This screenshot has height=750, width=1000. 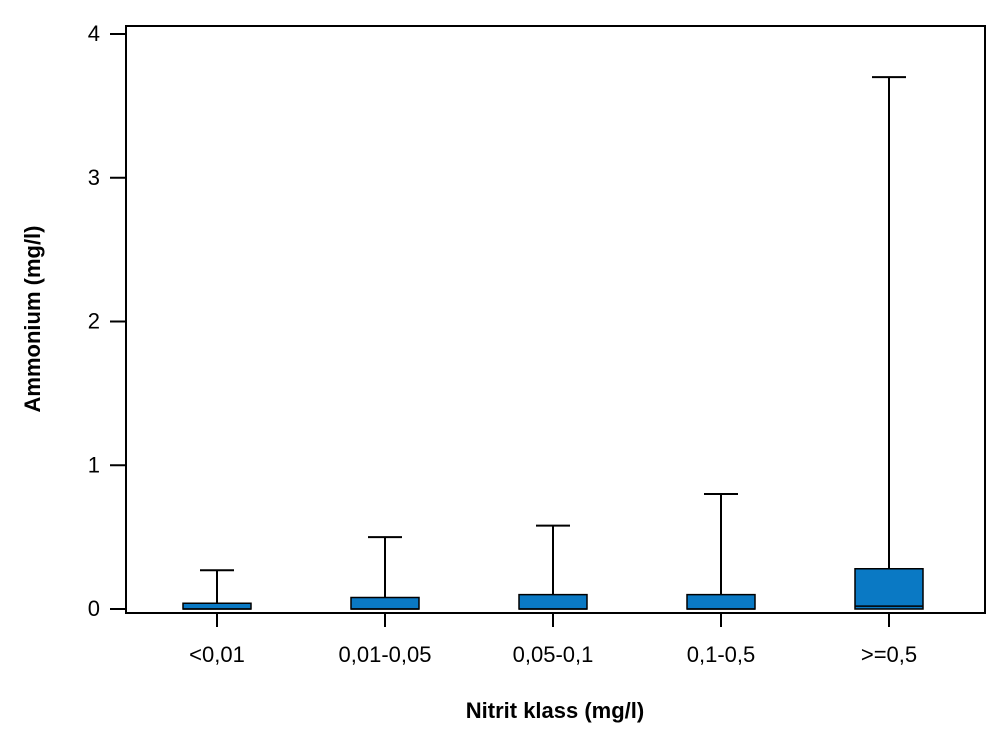 I want to click on x-axis-title: Nitrit klass (mg/l), so click(x=555, y=710).